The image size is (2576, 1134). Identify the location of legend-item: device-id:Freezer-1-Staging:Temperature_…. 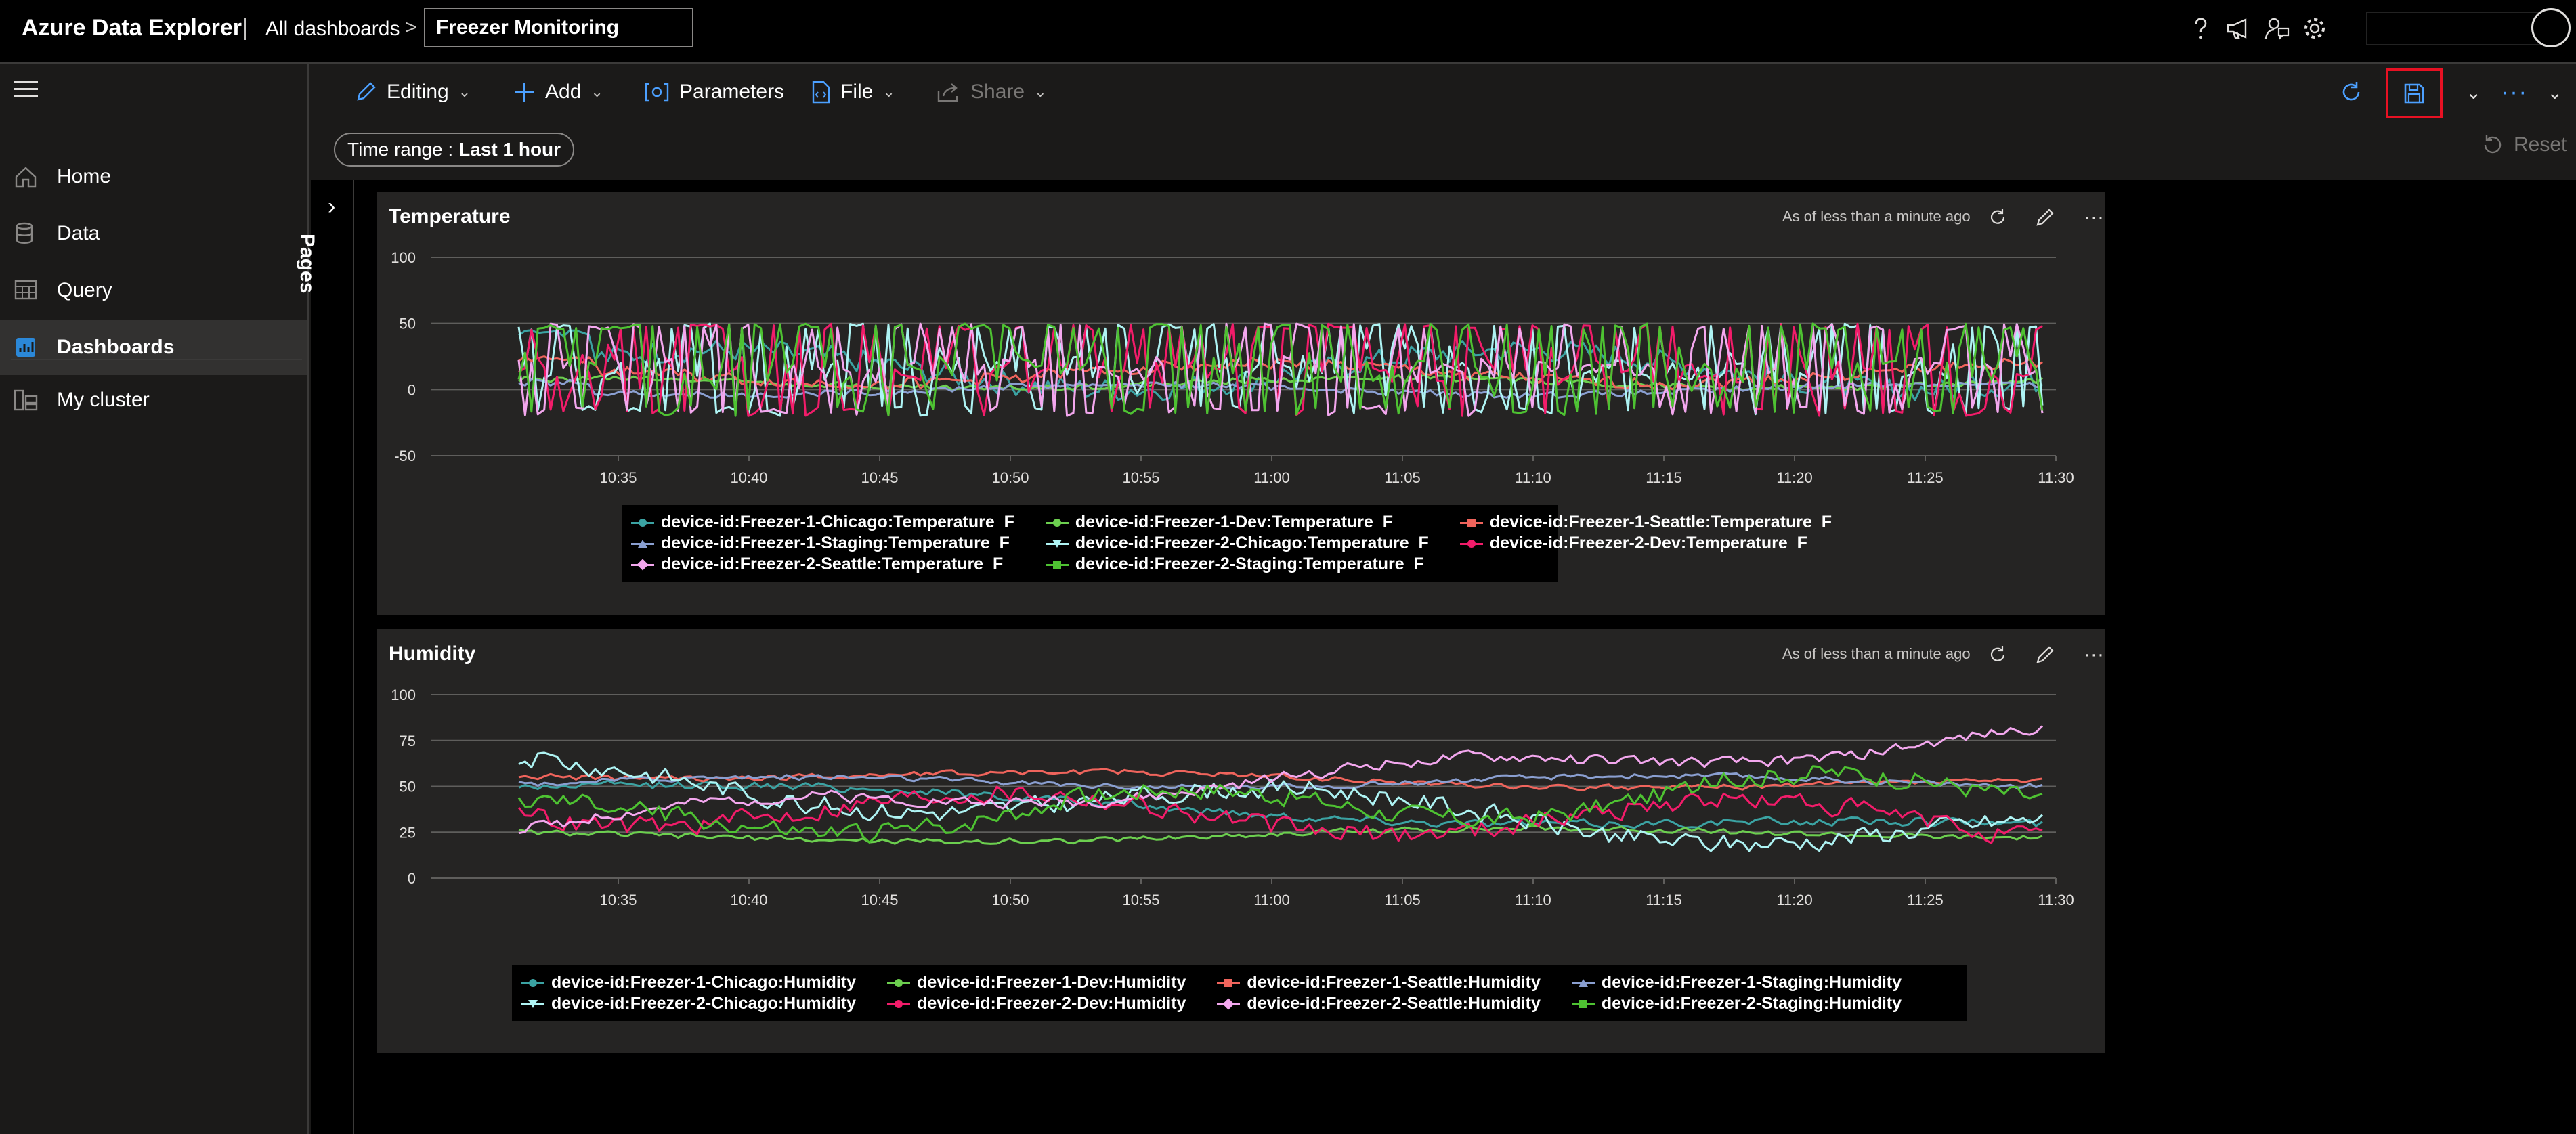
(822, 544).